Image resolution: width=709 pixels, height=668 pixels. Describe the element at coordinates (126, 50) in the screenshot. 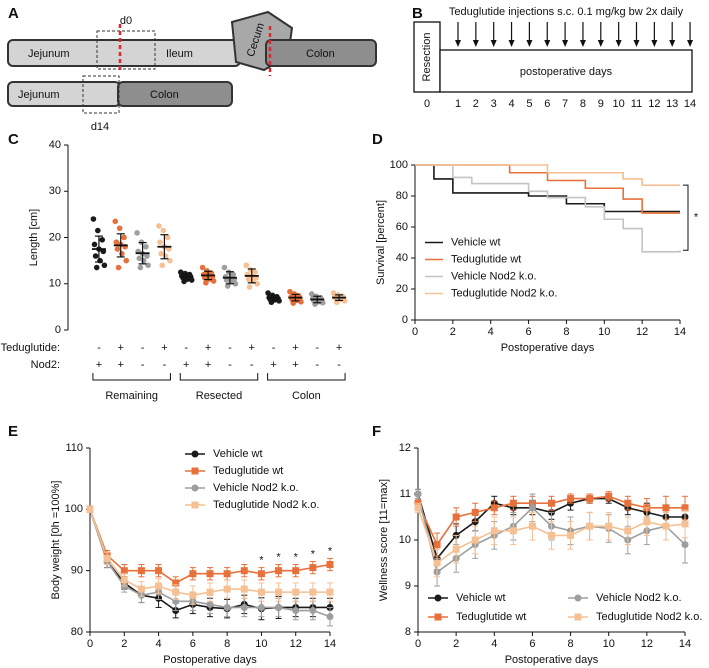

I see `dotted-box` at that location.